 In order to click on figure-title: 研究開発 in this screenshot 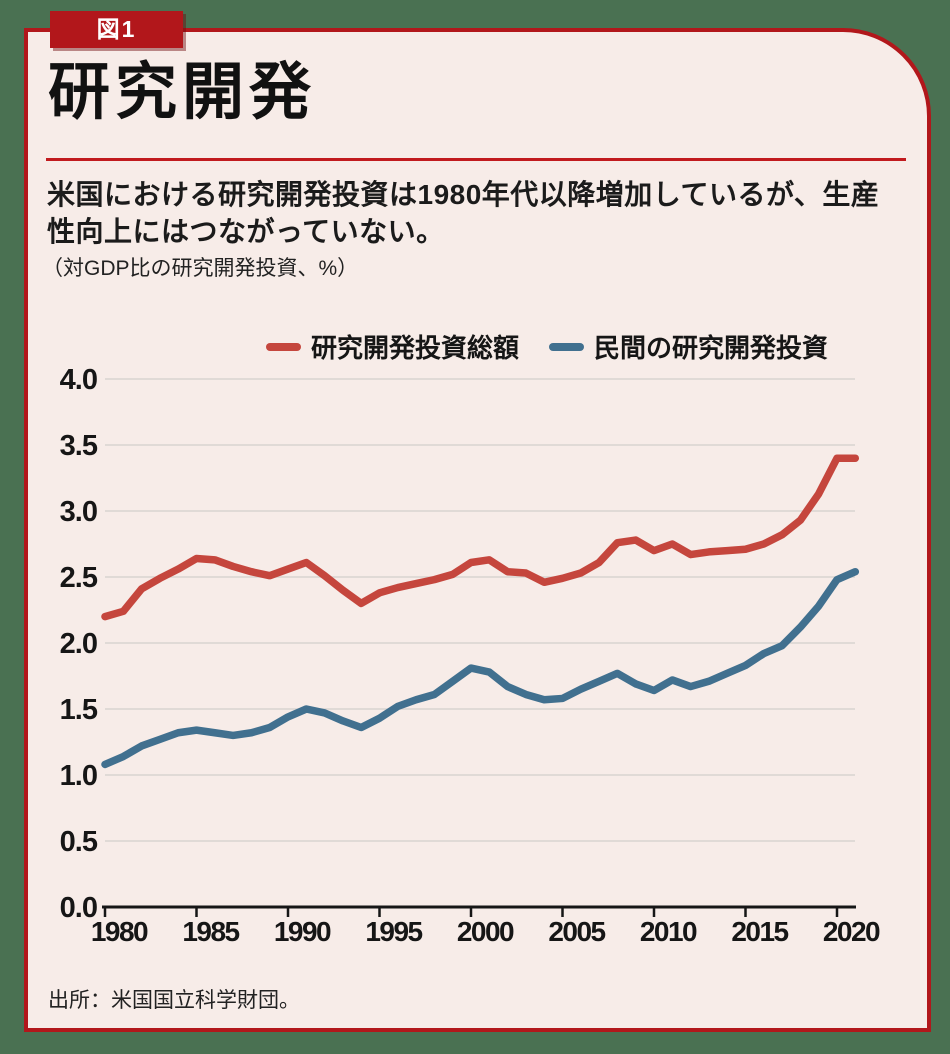, I will do `click(182, 92)`.